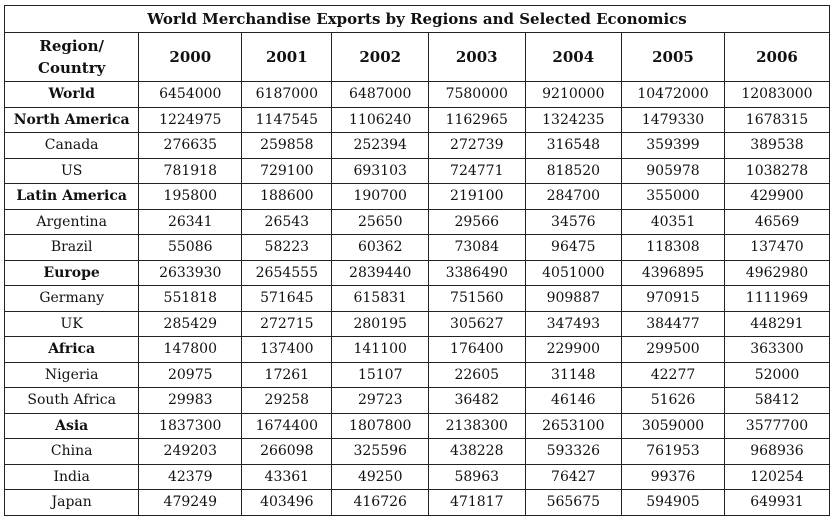 Image resolution: width=835 pixels, height=518 pixels. I want to click on value-cell: 403496, so click(287, 502).